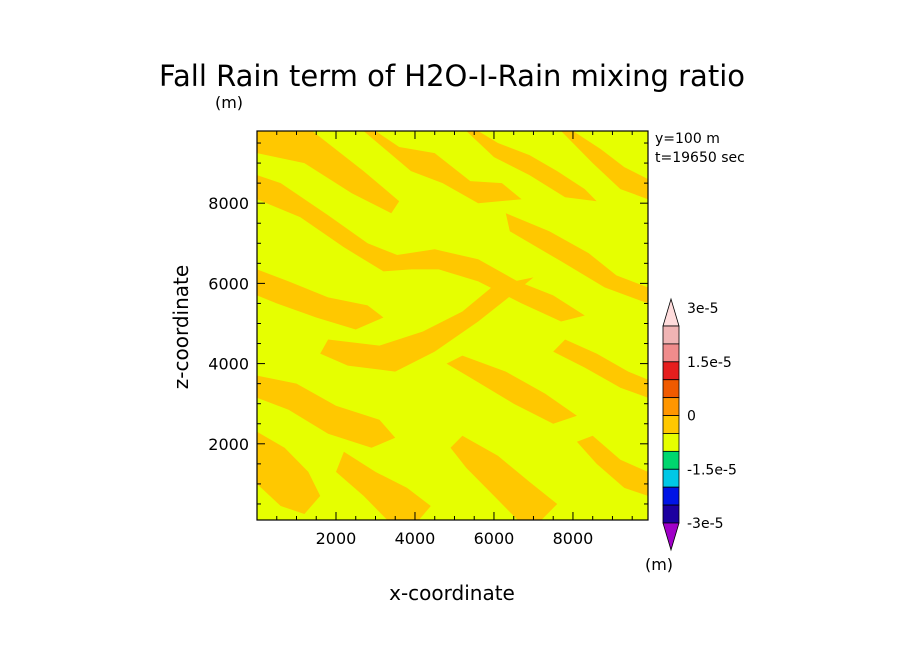  What do you see at coordinates (687, 139) in the screenshot?
I see `annotation-y-position: y=100 m` at bounding box center [687, 139].